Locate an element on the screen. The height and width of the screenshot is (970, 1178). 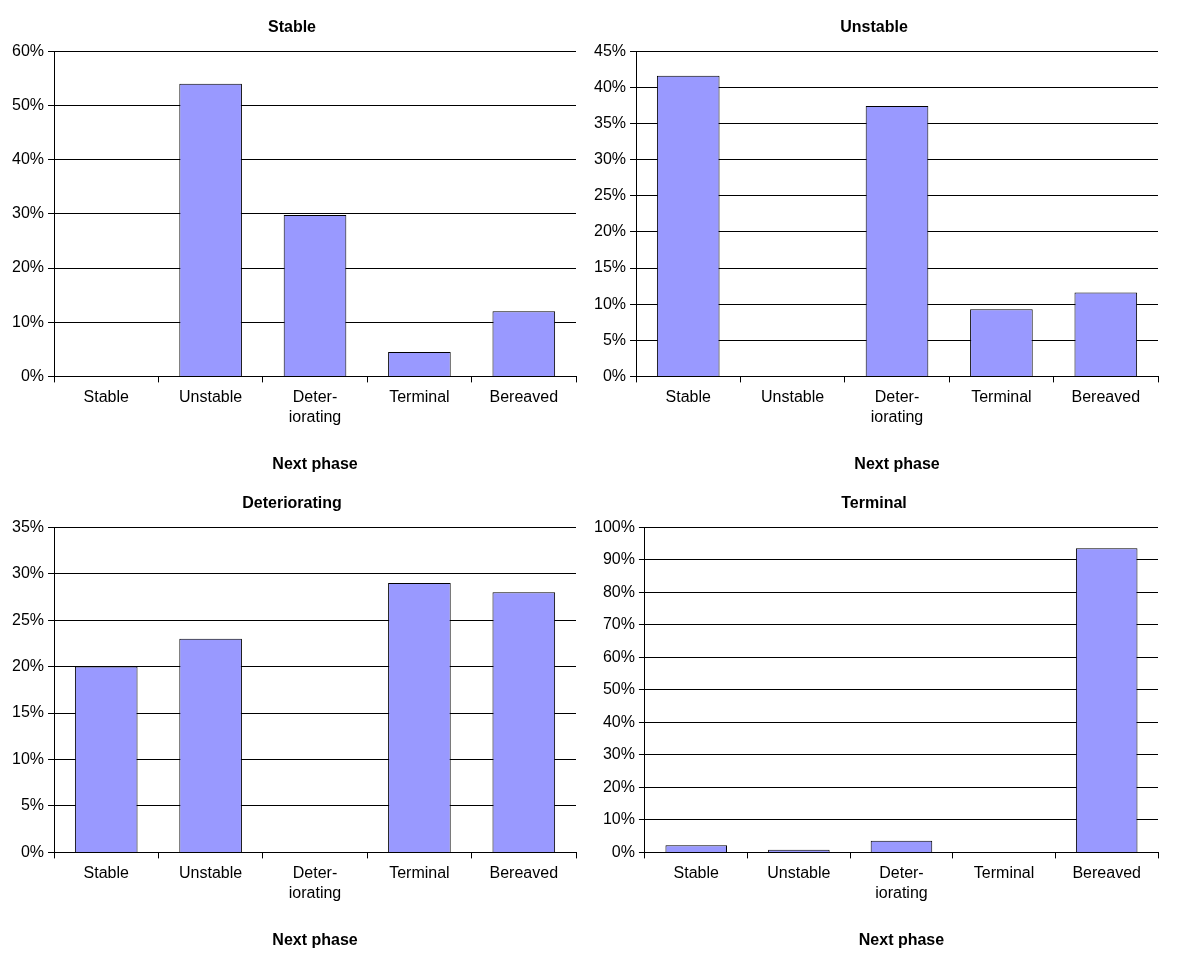
chart-title: Stable is located at coordinates (292, 27).